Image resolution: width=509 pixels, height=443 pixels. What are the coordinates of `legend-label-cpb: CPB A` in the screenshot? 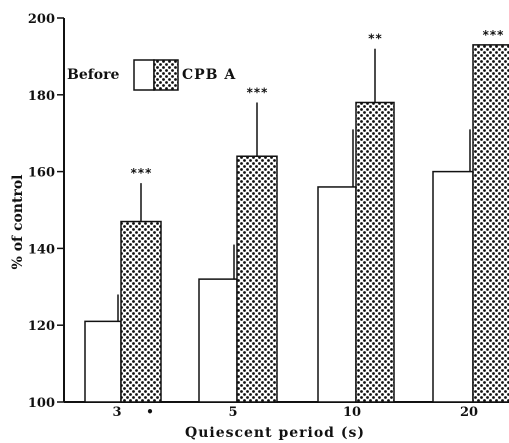 It's located at (209, 75).